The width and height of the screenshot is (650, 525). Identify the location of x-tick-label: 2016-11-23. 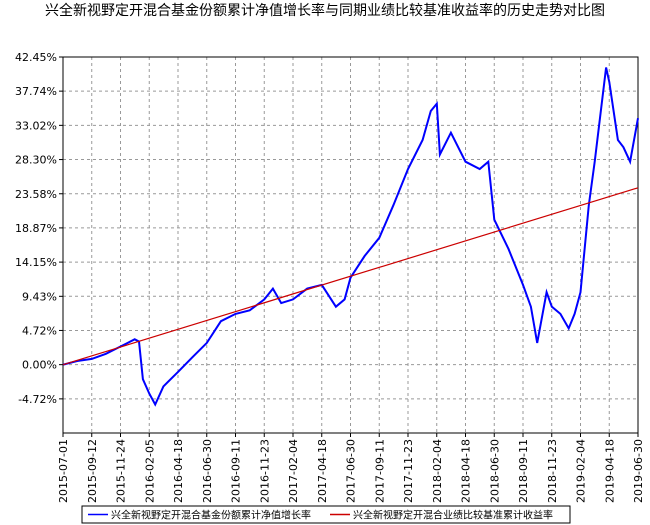
(264, 471).